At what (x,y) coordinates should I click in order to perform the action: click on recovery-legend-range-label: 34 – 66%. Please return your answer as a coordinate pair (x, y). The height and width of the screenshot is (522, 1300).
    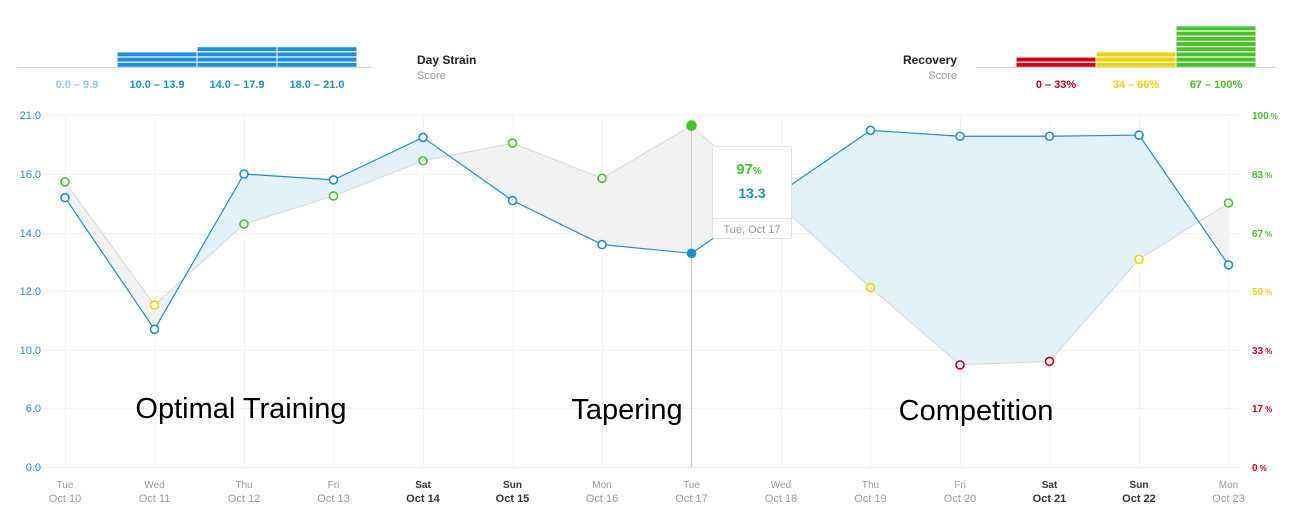
    Looking at the image, I should click on (1136, 85).